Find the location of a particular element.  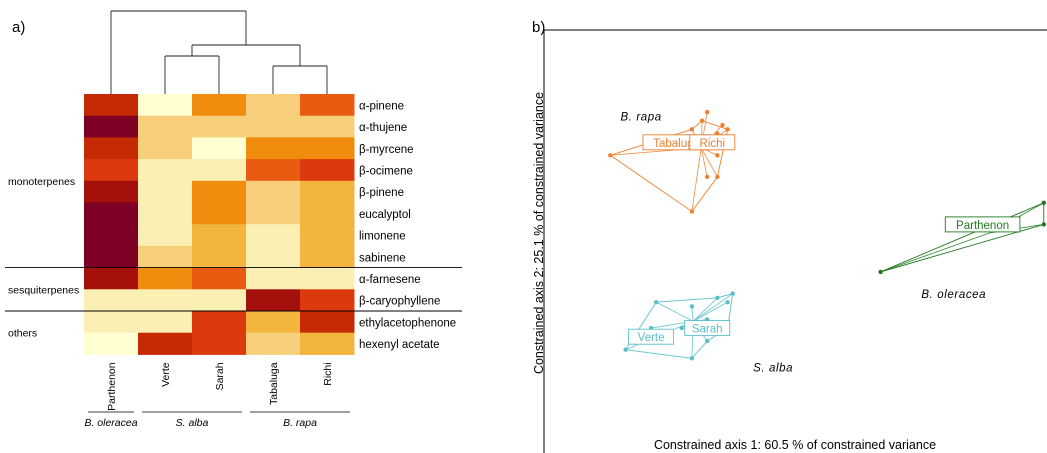

heatmap-cell-ocimene-tabaluga is located at coordinates (273, 170).